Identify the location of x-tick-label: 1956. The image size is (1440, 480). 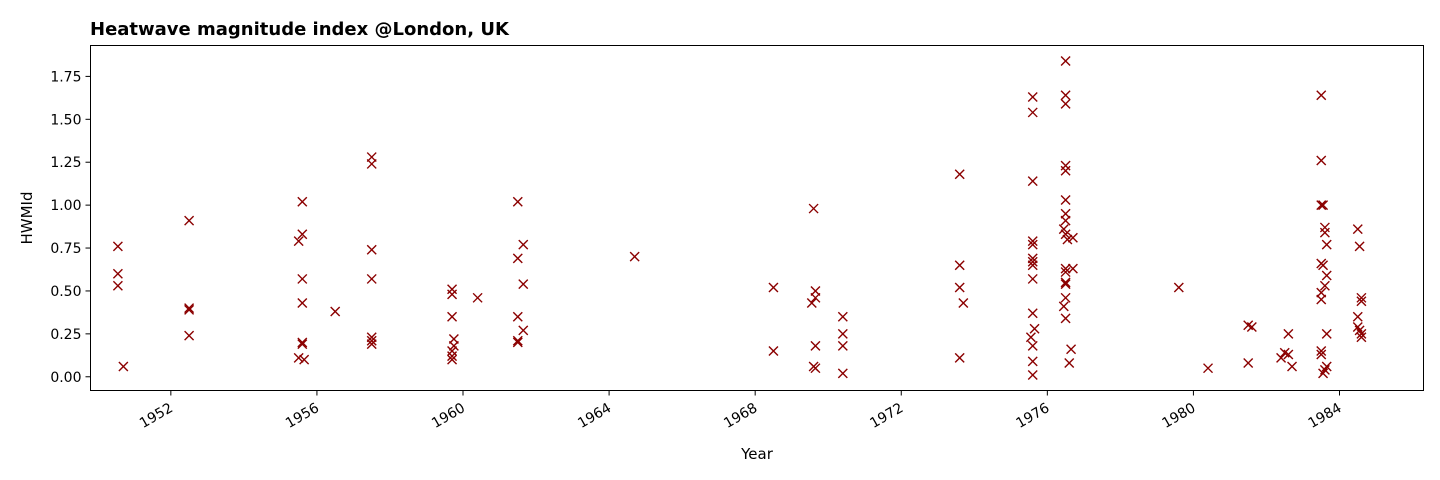
(302, 416).